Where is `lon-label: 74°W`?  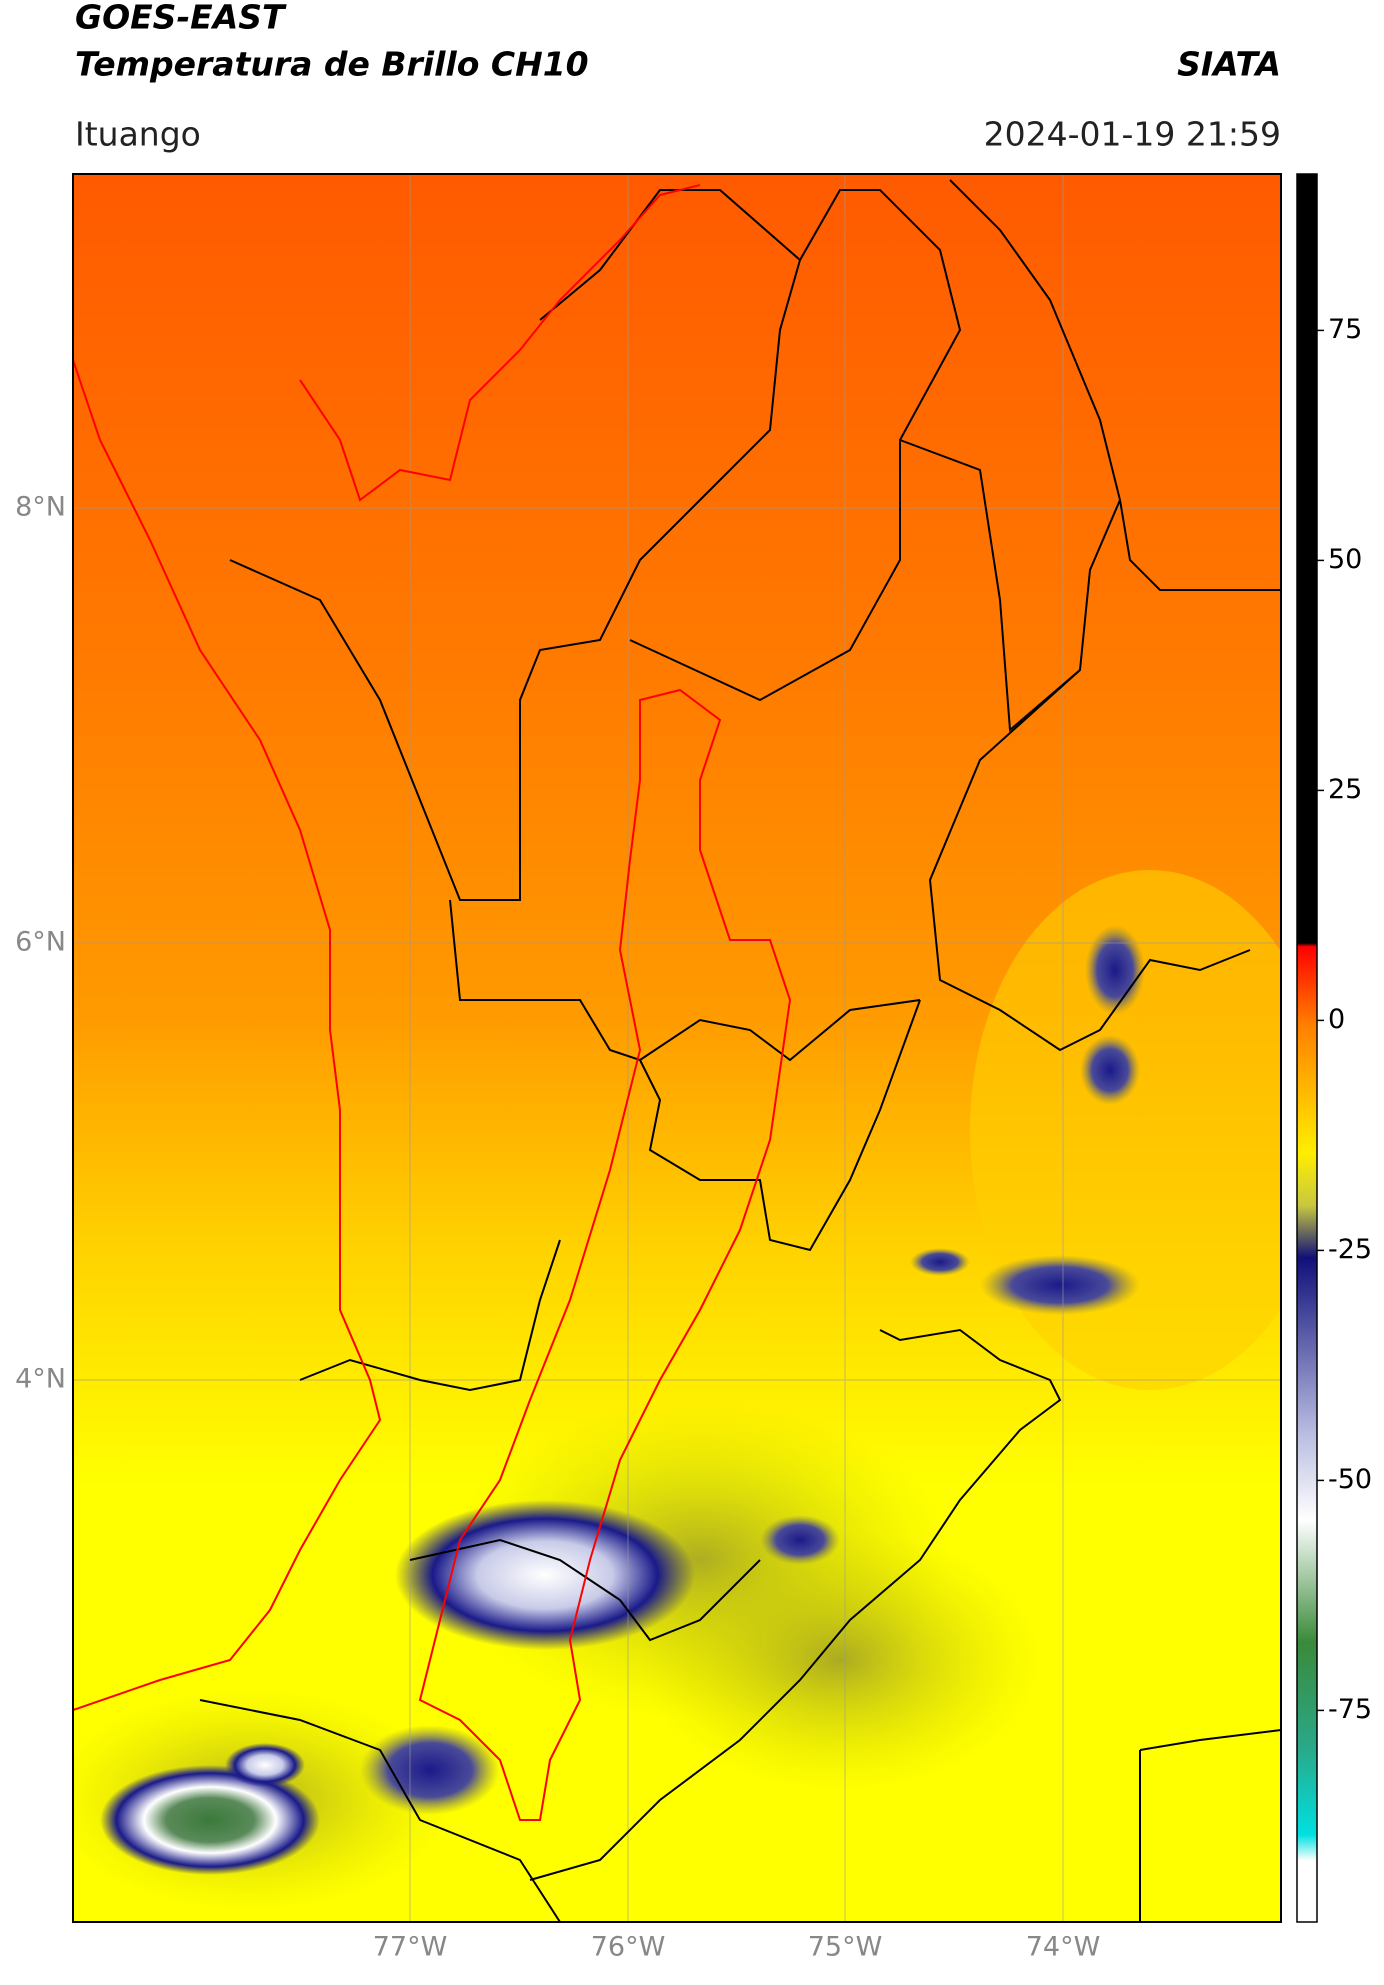
lon-label: 74°W is located at coordinates (1063, 1947).